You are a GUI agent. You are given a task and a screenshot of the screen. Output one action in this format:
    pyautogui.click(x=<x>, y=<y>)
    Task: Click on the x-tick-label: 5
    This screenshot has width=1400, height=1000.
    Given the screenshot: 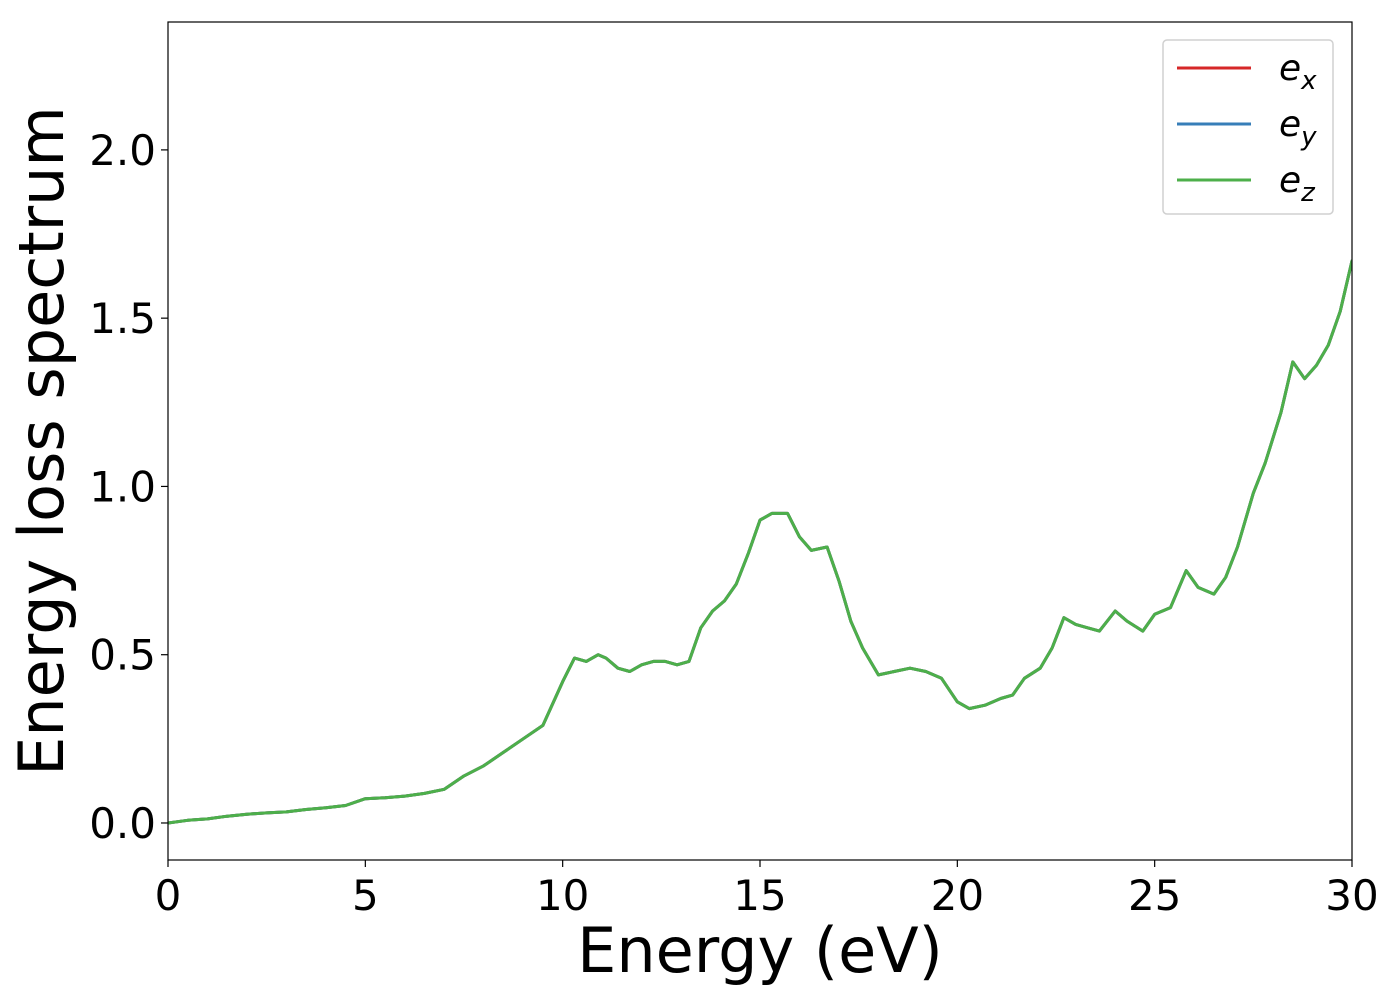 What is the action you would take?
    pyautogui.click(x=365, y=895)
    